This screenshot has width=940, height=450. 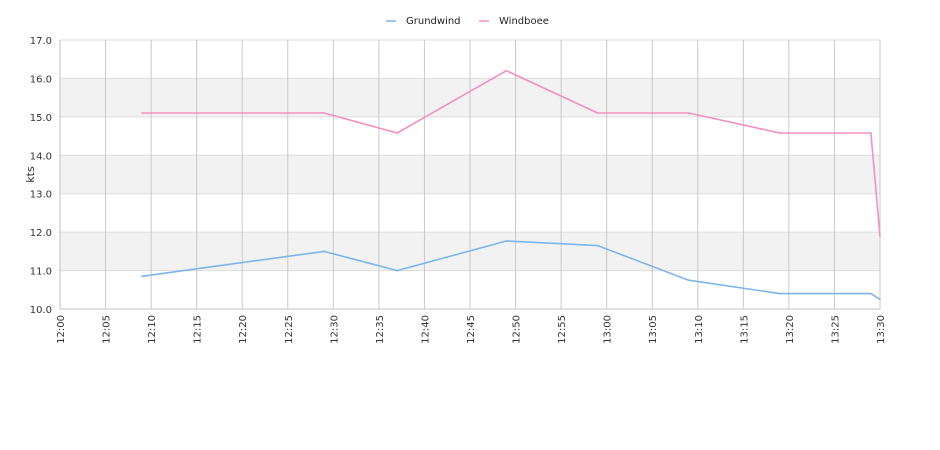 I want to click on x-tick-label: 13:00, so click(x=608, y=329).